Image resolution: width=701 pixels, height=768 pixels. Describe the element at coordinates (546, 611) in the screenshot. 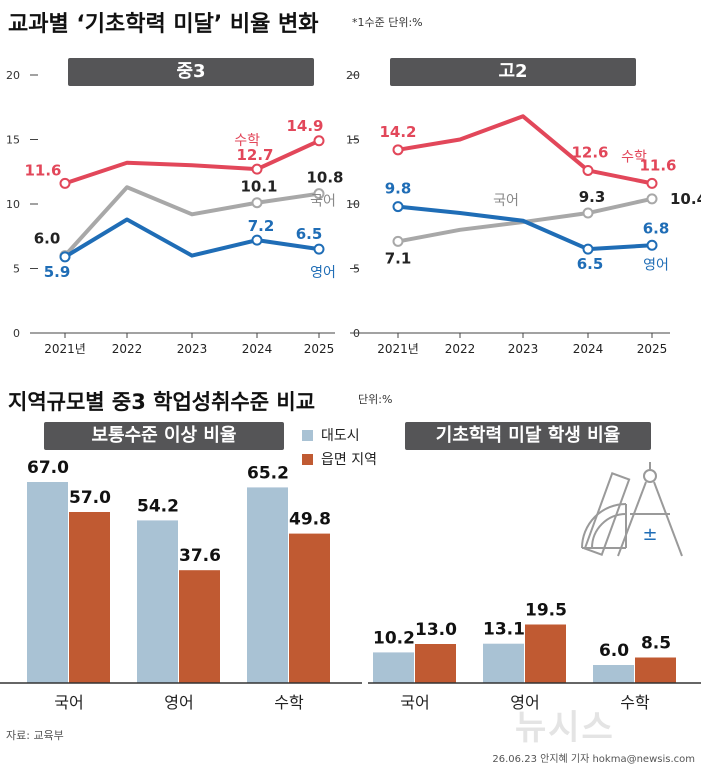

I see `bar-value-label: 19.5` at that location.